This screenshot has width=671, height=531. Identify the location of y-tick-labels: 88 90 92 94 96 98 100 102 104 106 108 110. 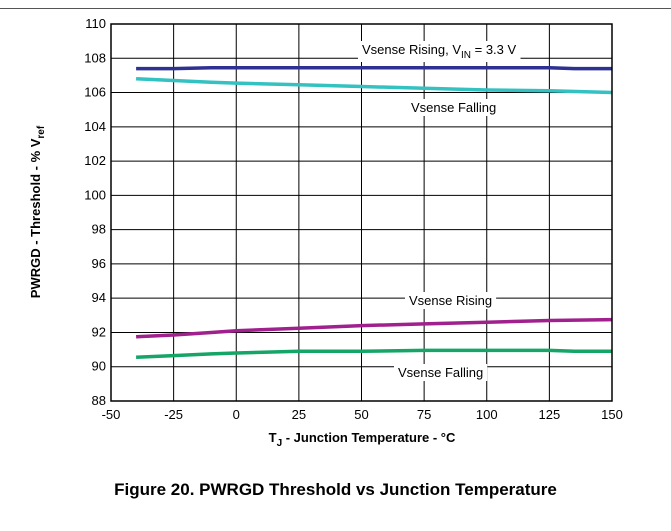
(95, 212).